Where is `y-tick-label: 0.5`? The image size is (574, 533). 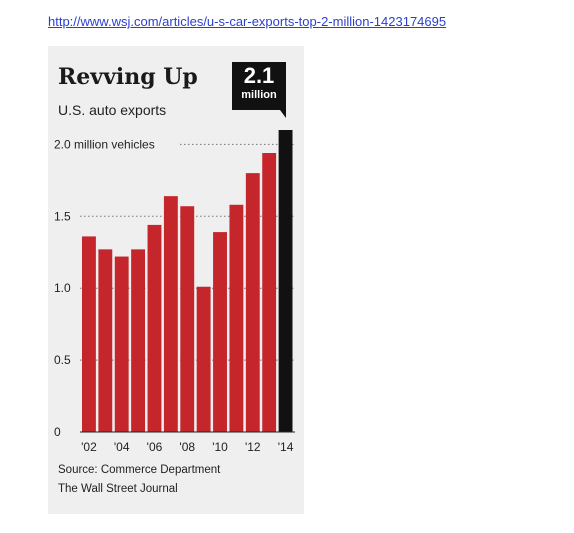
y-tick-label: 0.5 is located at coordinates (62, 360).